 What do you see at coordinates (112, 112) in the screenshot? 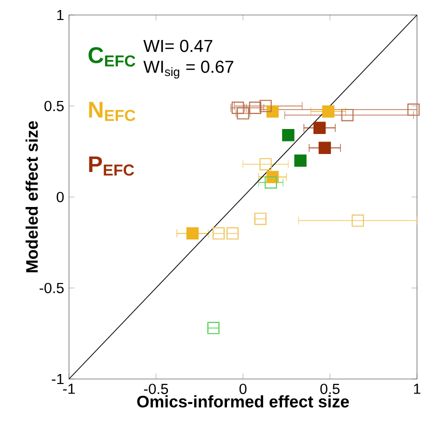
I see `text: N$_{EFC}$` at bounding box center [112, 112].